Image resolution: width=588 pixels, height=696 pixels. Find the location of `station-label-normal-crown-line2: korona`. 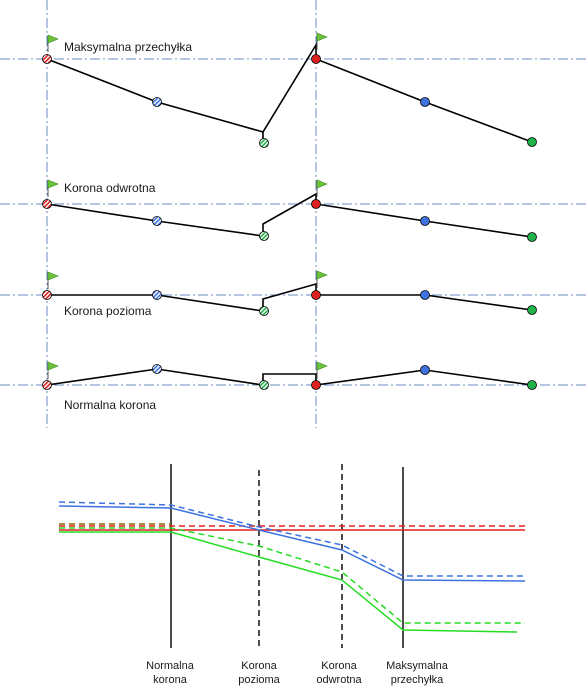

station-label-normal-crown-line2: korona is located at coordinates (170, 680).